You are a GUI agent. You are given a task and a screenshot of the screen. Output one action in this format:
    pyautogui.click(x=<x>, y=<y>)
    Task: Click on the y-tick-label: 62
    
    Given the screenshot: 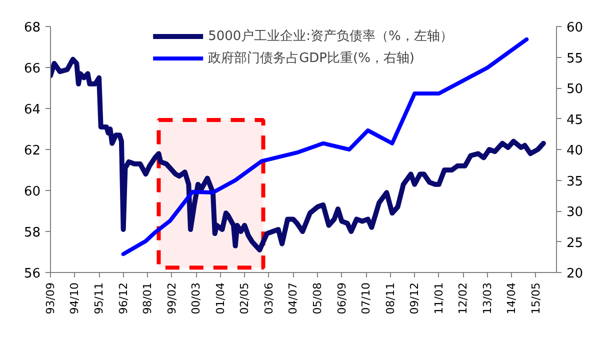 What is the action you would take?
    pyautogui.click(x=32, y=151)
    